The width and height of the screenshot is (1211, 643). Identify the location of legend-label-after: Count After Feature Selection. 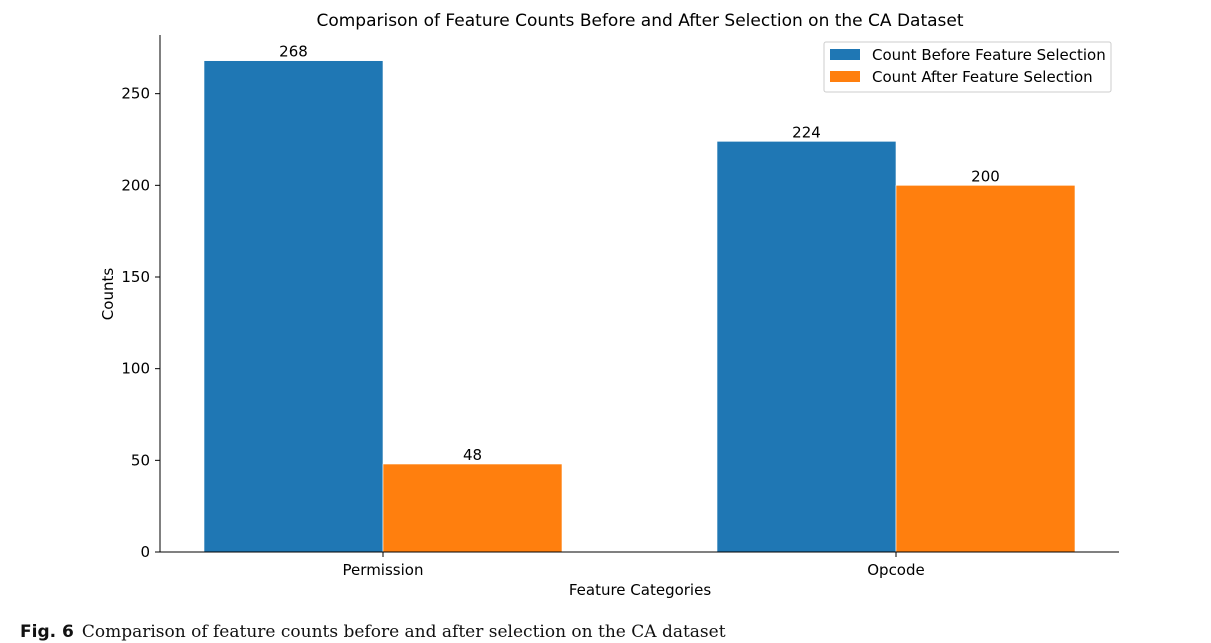
(982, 77).